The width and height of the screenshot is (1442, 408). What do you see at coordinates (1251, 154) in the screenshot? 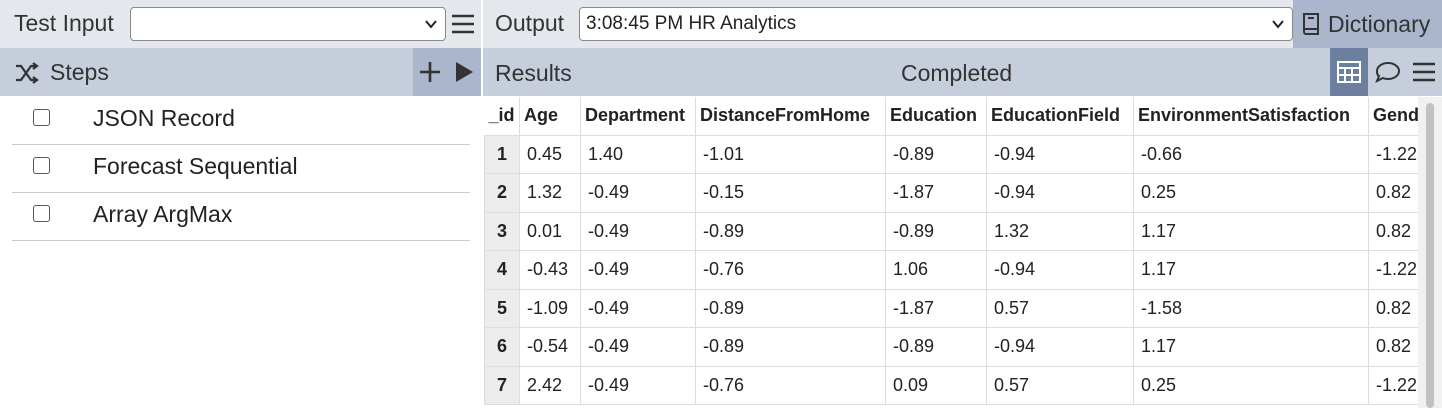
I see `cell: -0.66` at bounding box center [1251, 154].